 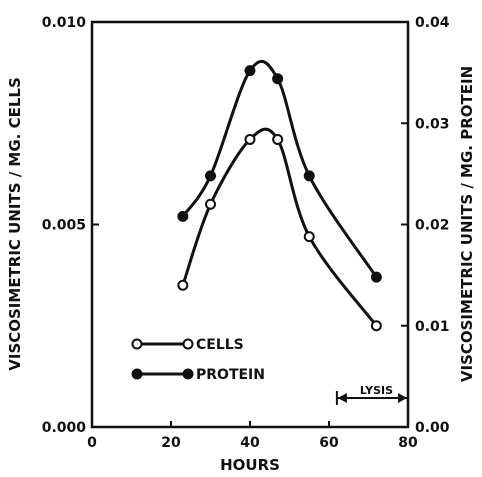 I want to click on right-y-tick-label: 0.02, so click(x=432, y=226).